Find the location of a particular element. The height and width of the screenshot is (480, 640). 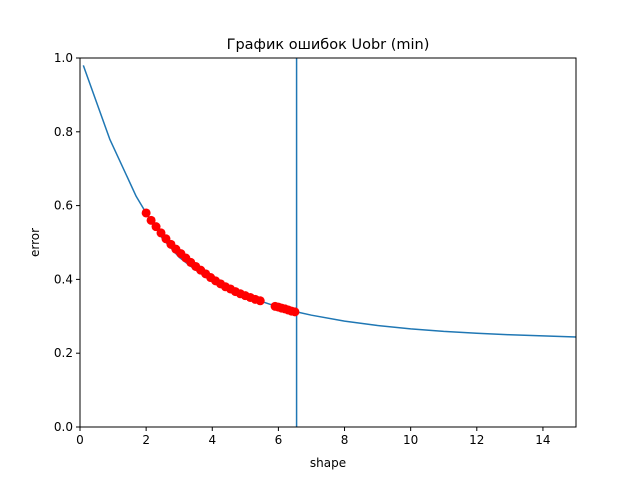

x-tick-label: 12 is located at coordinates (476, 440).